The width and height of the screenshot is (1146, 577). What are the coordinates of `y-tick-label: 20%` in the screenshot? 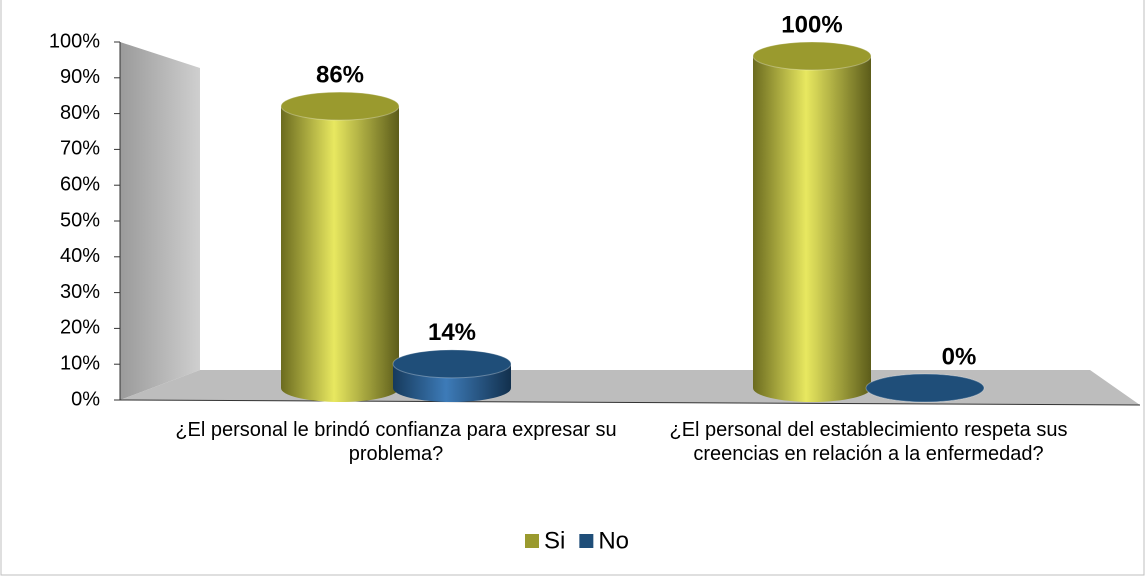 It's located at (80, 328).